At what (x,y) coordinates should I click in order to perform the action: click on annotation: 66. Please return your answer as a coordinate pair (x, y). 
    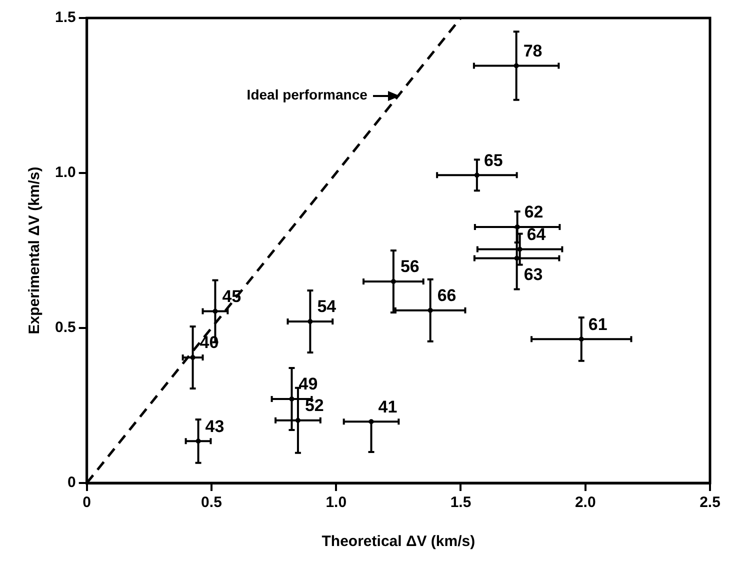
    Looking at the image, I should click on (446, 296).